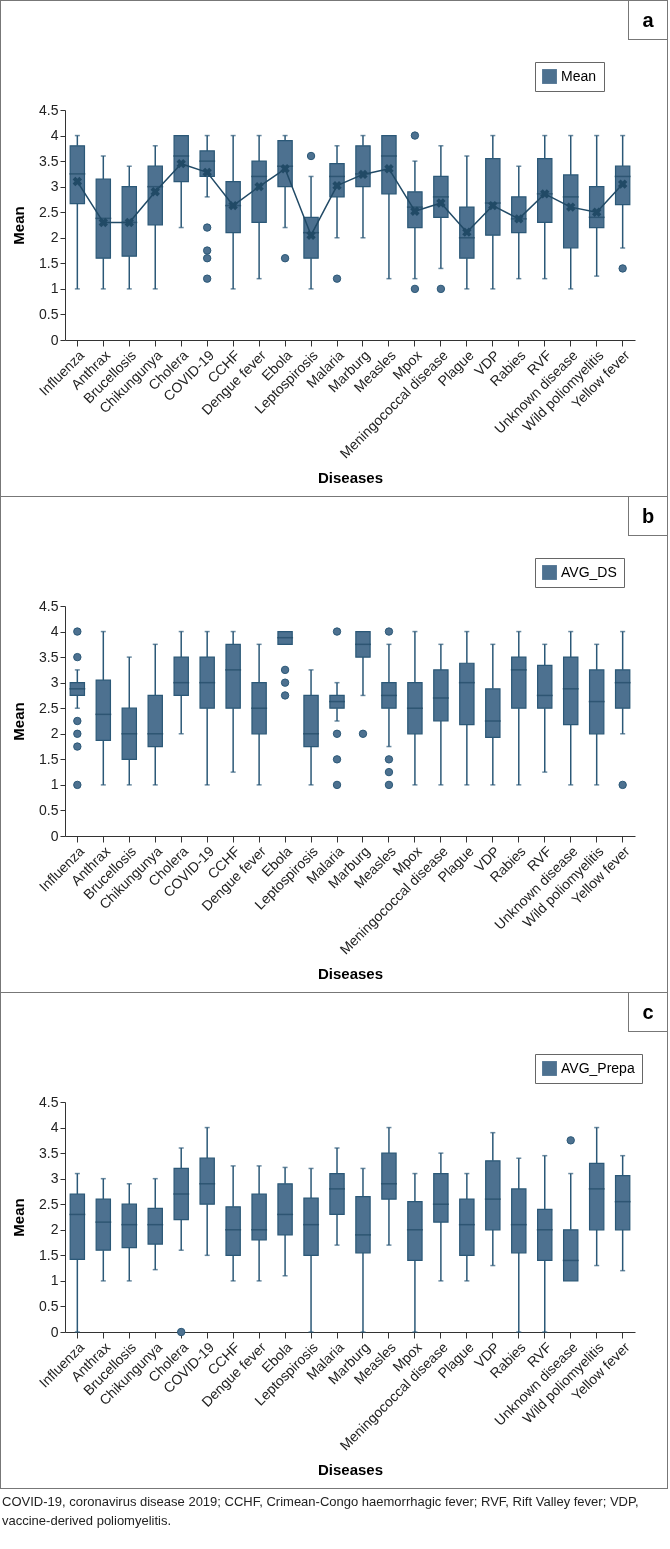 Image resolution: width=670 pixels, height=1549 pixels. Describe the element at coordinates (579, 75) in the screenshot. I see `legend-label: Mean` at that location.